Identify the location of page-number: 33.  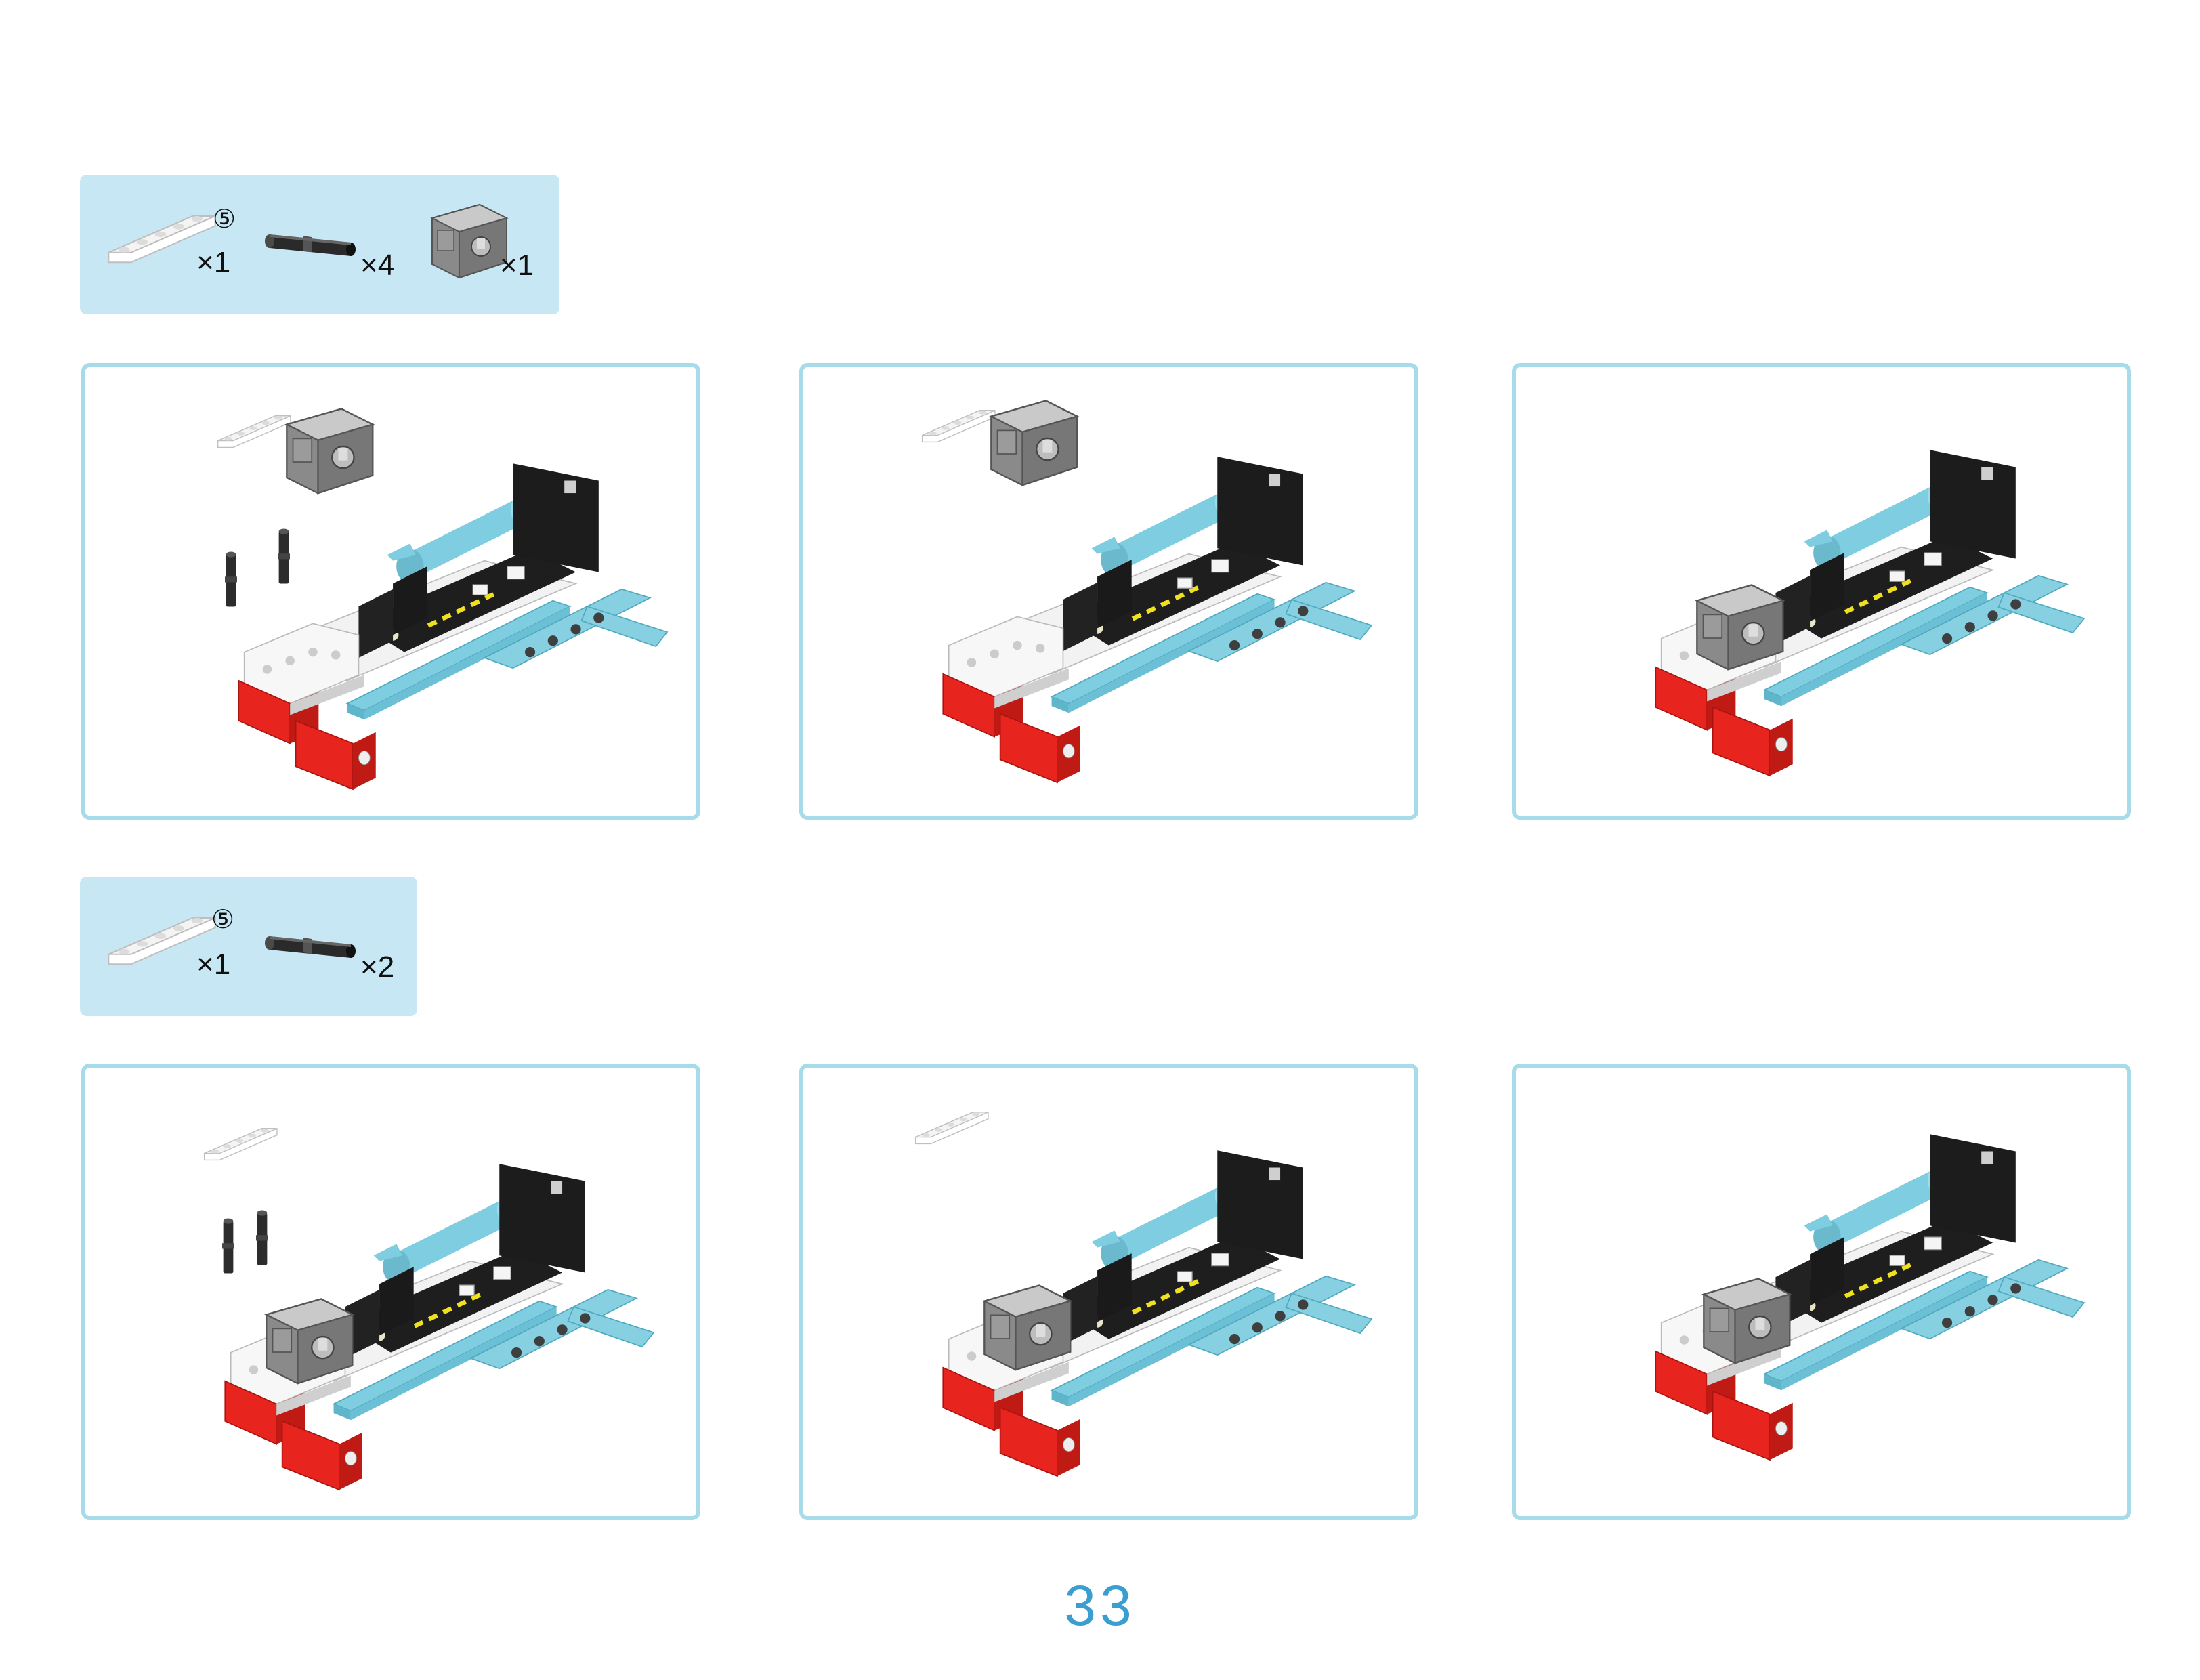
(1100, 1605).